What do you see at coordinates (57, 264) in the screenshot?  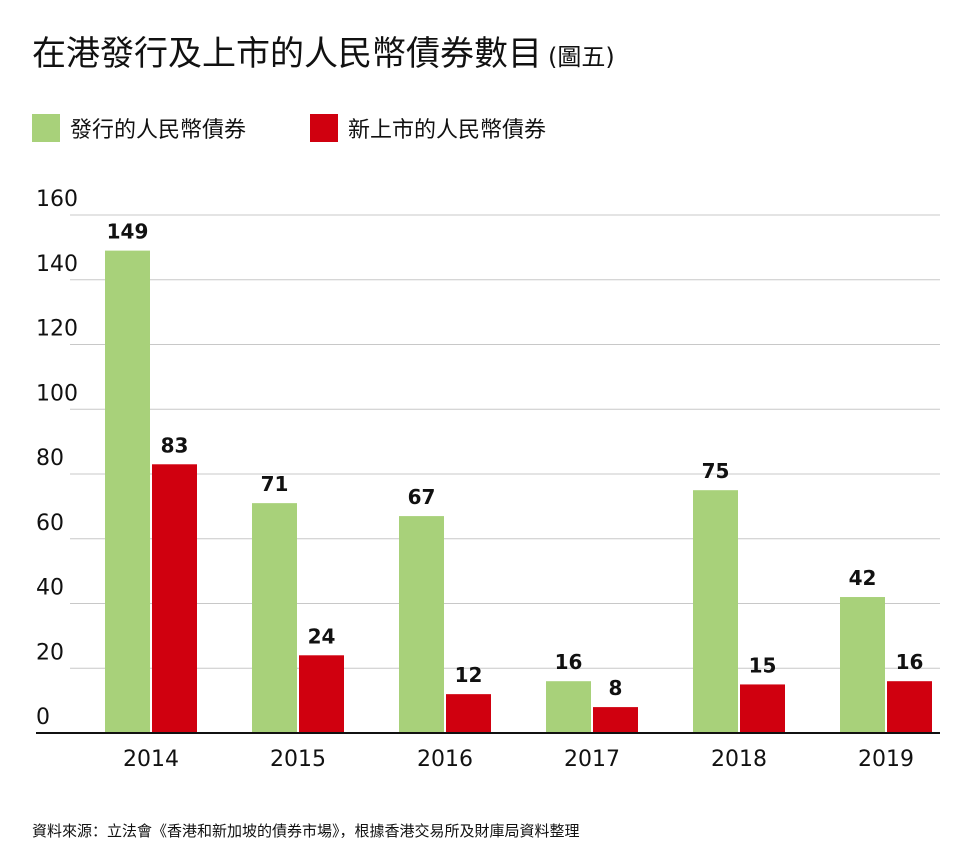 I see `y-tick-label: 140` at bounding box center [57, 264].